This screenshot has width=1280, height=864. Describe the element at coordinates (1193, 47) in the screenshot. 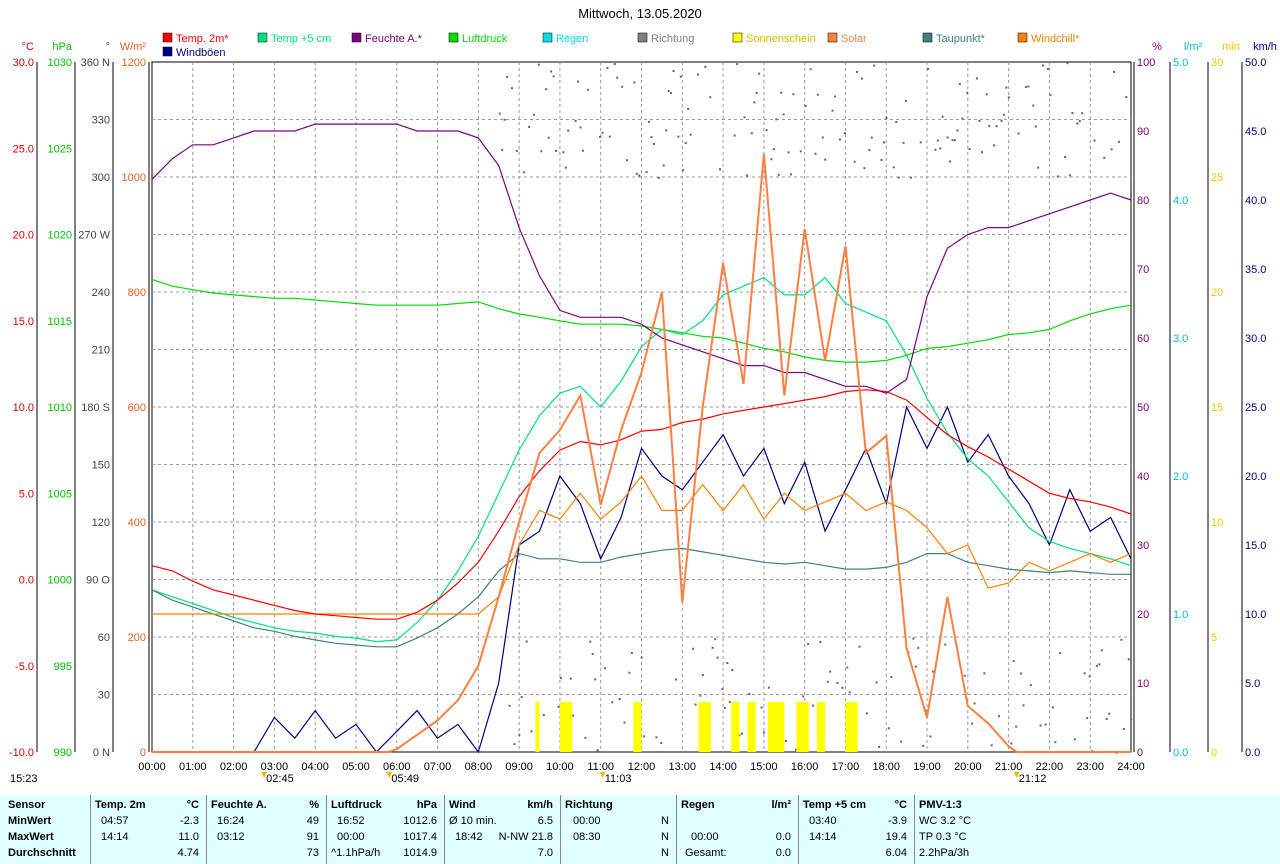

I see `rain-axis-unit: l/m²` at that location.